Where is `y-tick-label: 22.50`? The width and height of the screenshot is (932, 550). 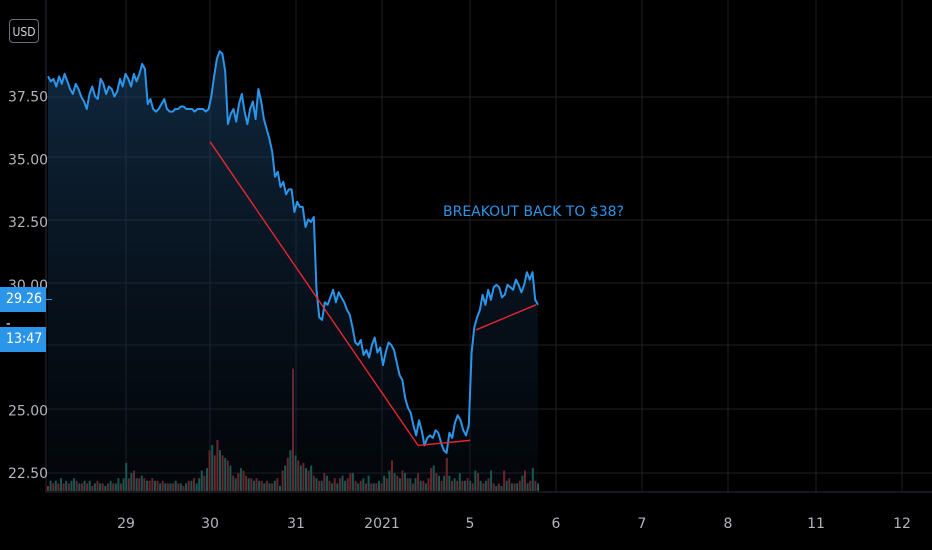 y-tick-label: 22.50 is located at coordinates (28, 474).